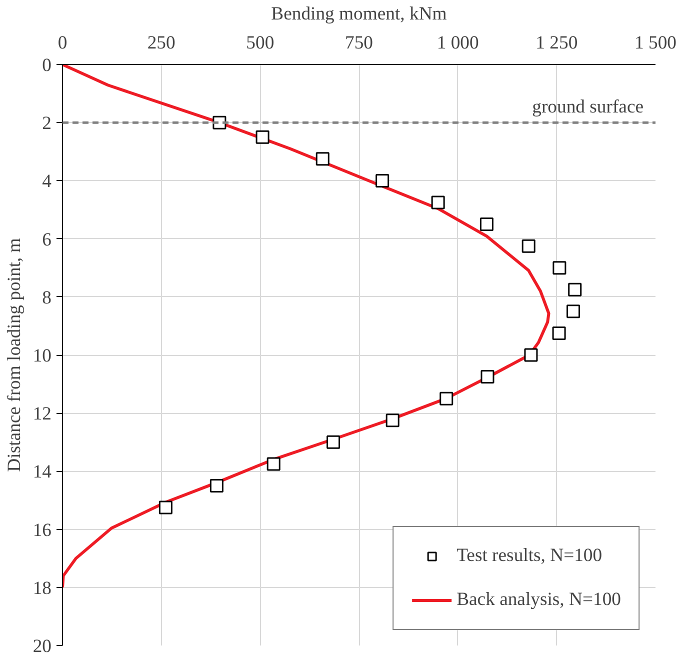  I want to click on y-axis-title: Distance from loading point, m, so click(14, 355).